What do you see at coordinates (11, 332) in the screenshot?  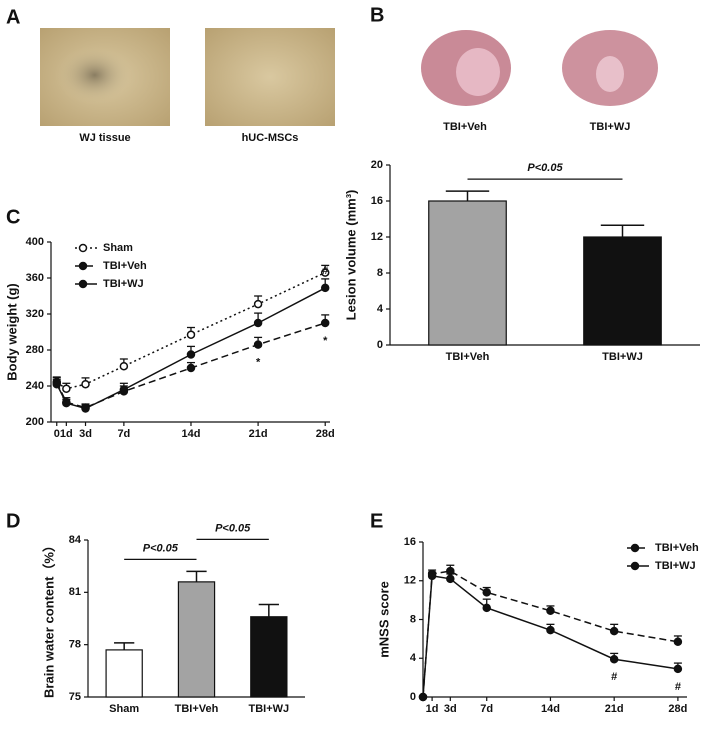 I see `y-axis-label: Body weight (g)` at bounding box center [11, 332].